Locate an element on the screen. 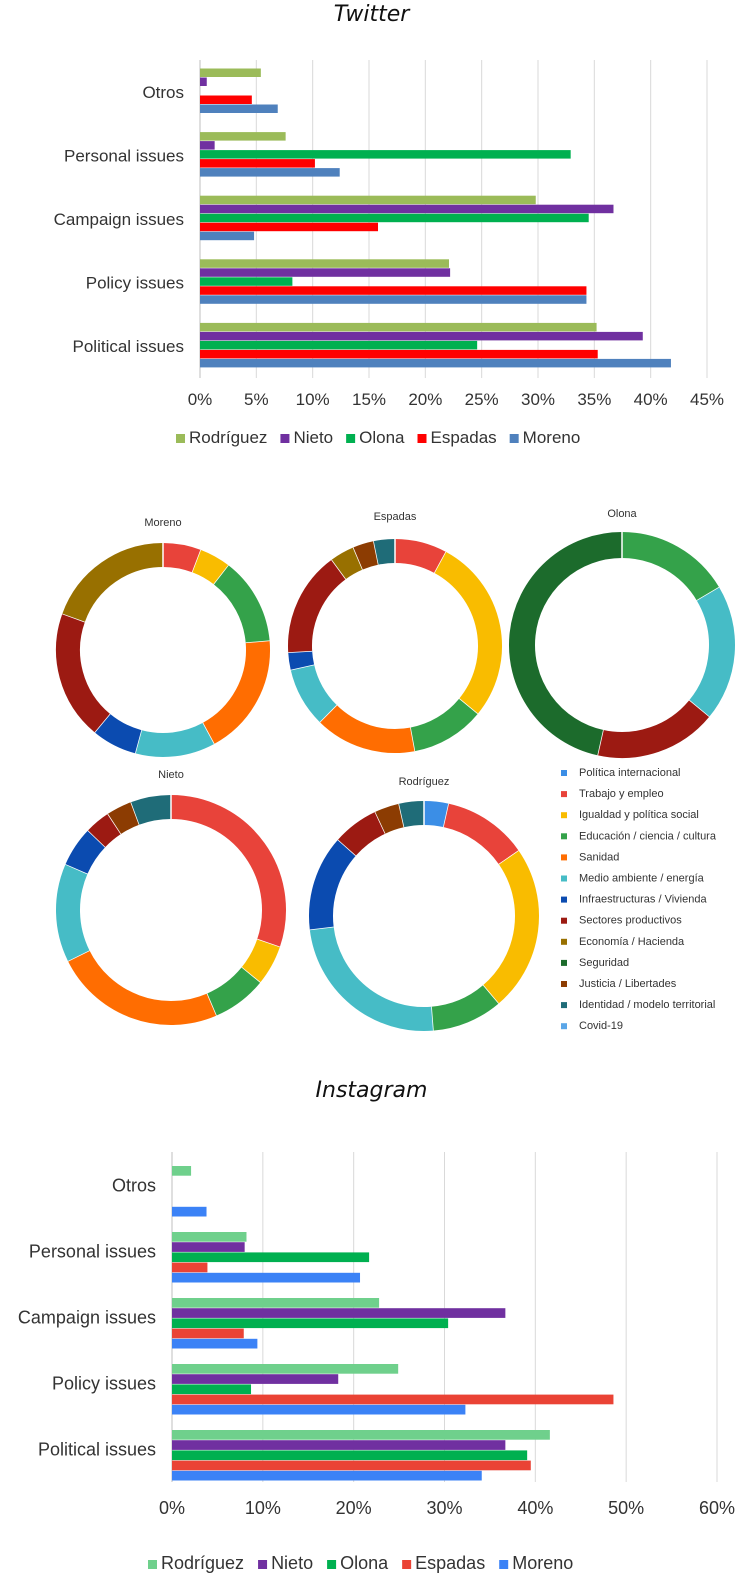 This screenshot has width=743, height=1575. donut-slice-espadas-educacion-ciencia-cultura is located at coordinates (443, 725).